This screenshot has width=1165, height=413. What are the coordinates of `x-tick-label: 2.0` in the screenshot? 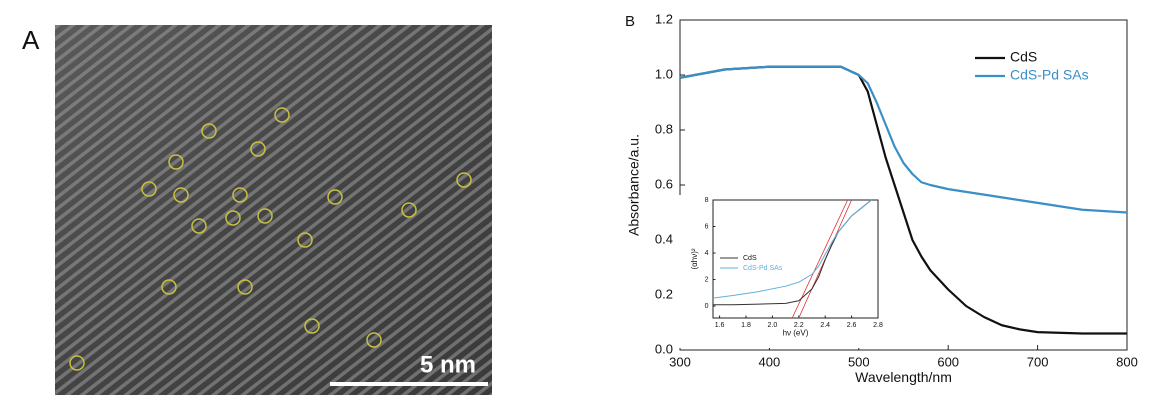 It's located at (773, 325).